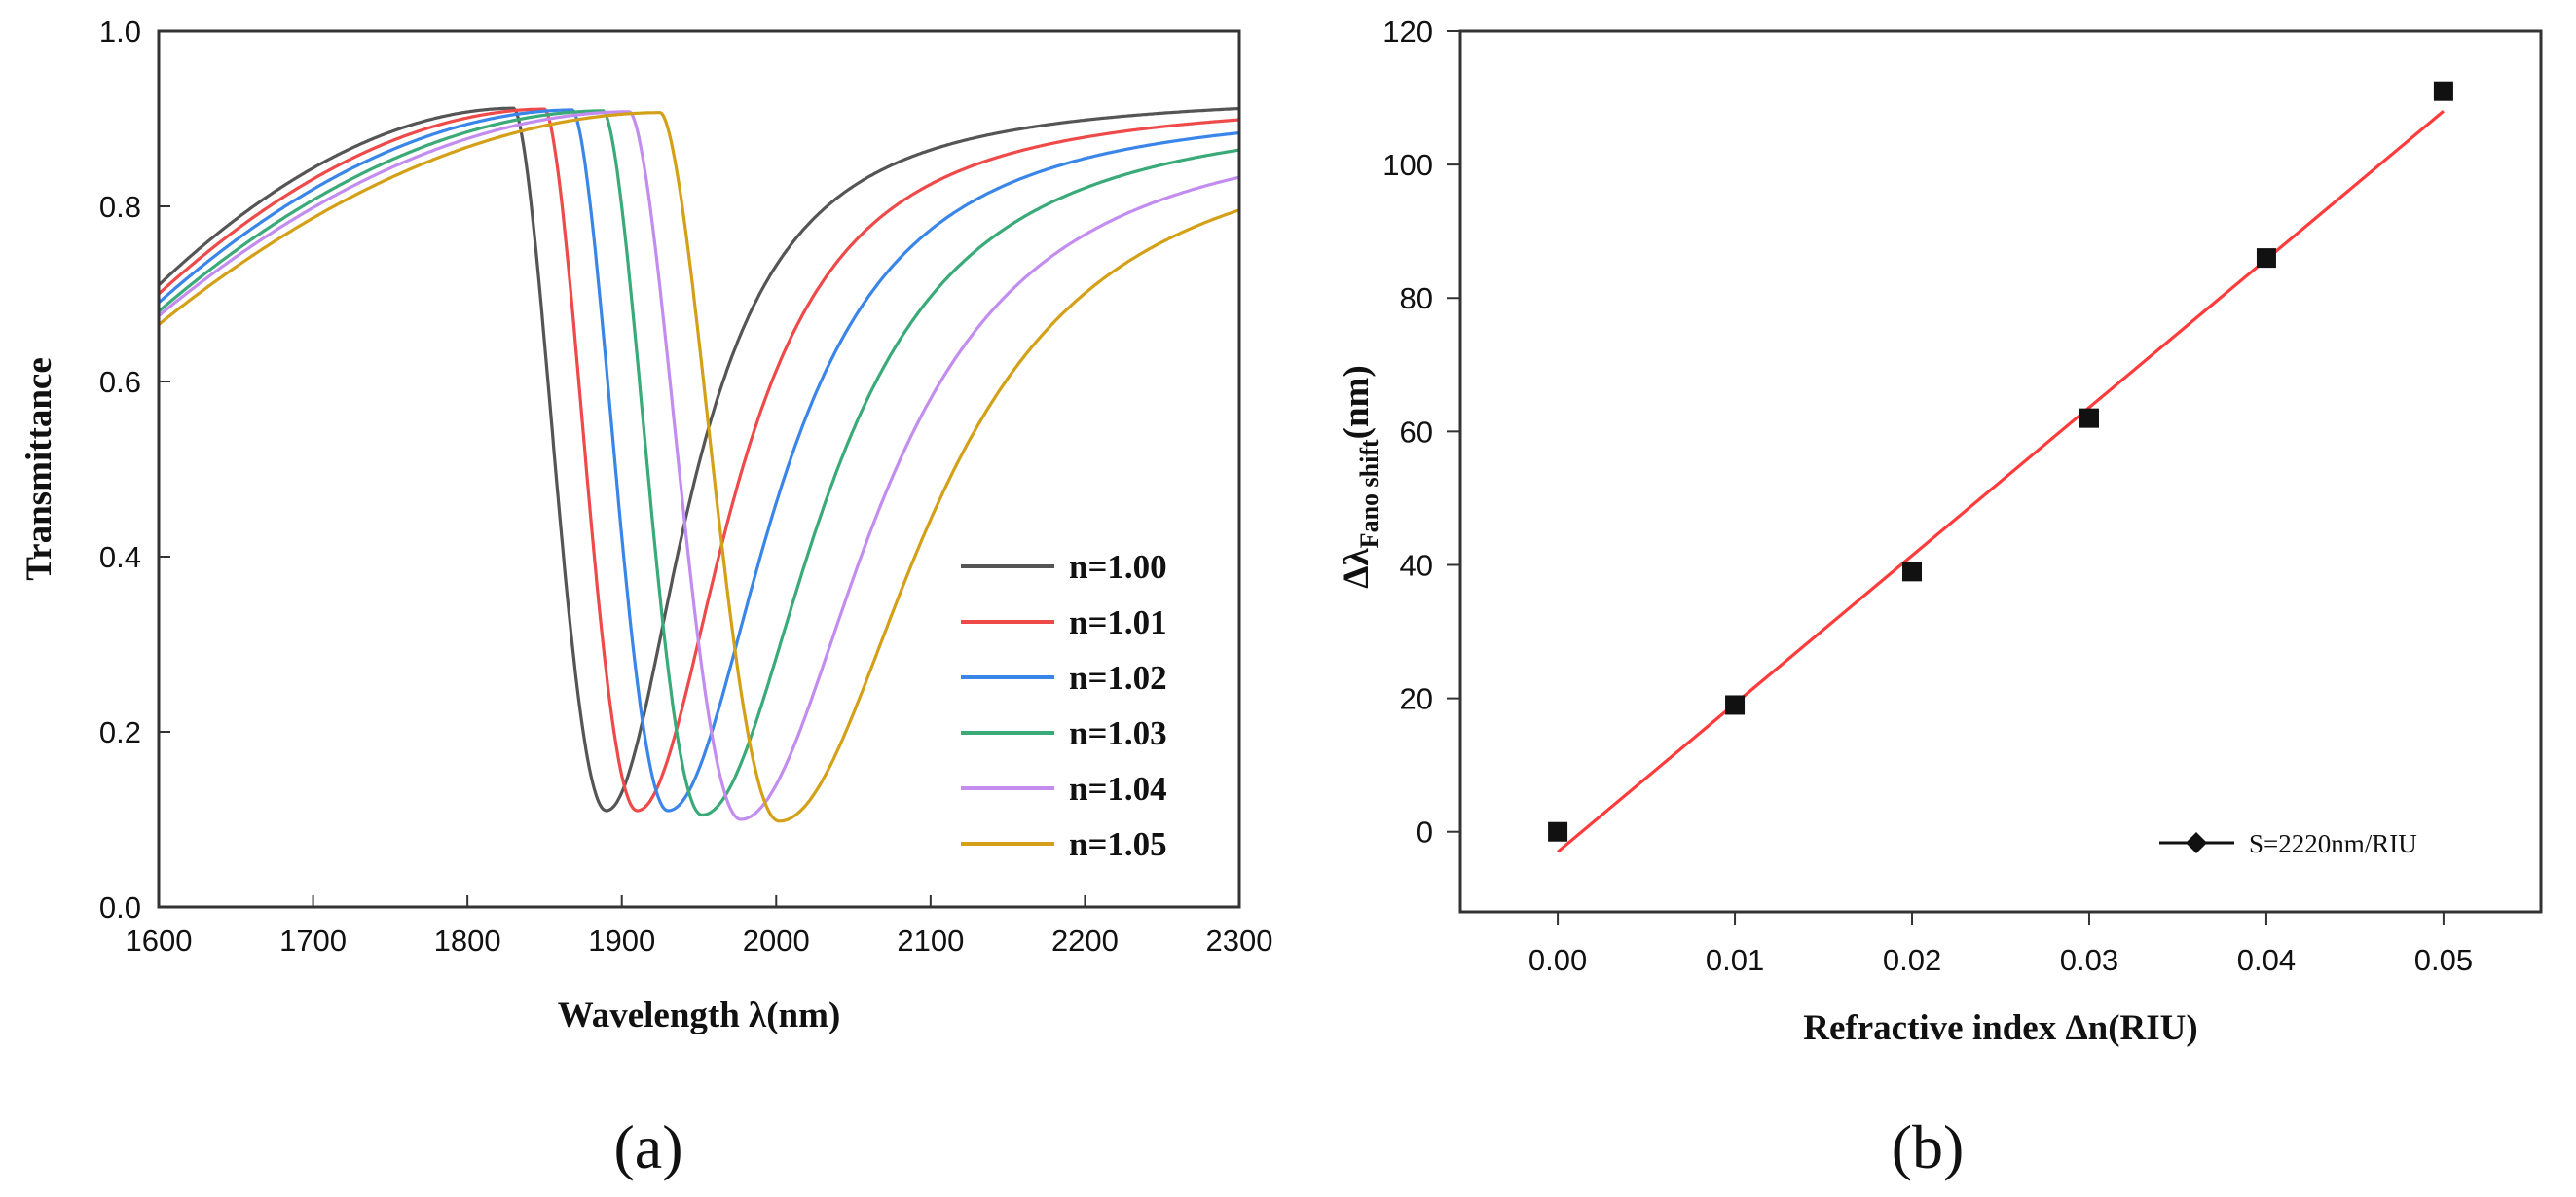 Image resolution: width=2576 pixels, height=1197 pixels. Describe the element at coordinates (621, 941) in the screenshot. I see `a-x-tick-label: 1900` at that location.